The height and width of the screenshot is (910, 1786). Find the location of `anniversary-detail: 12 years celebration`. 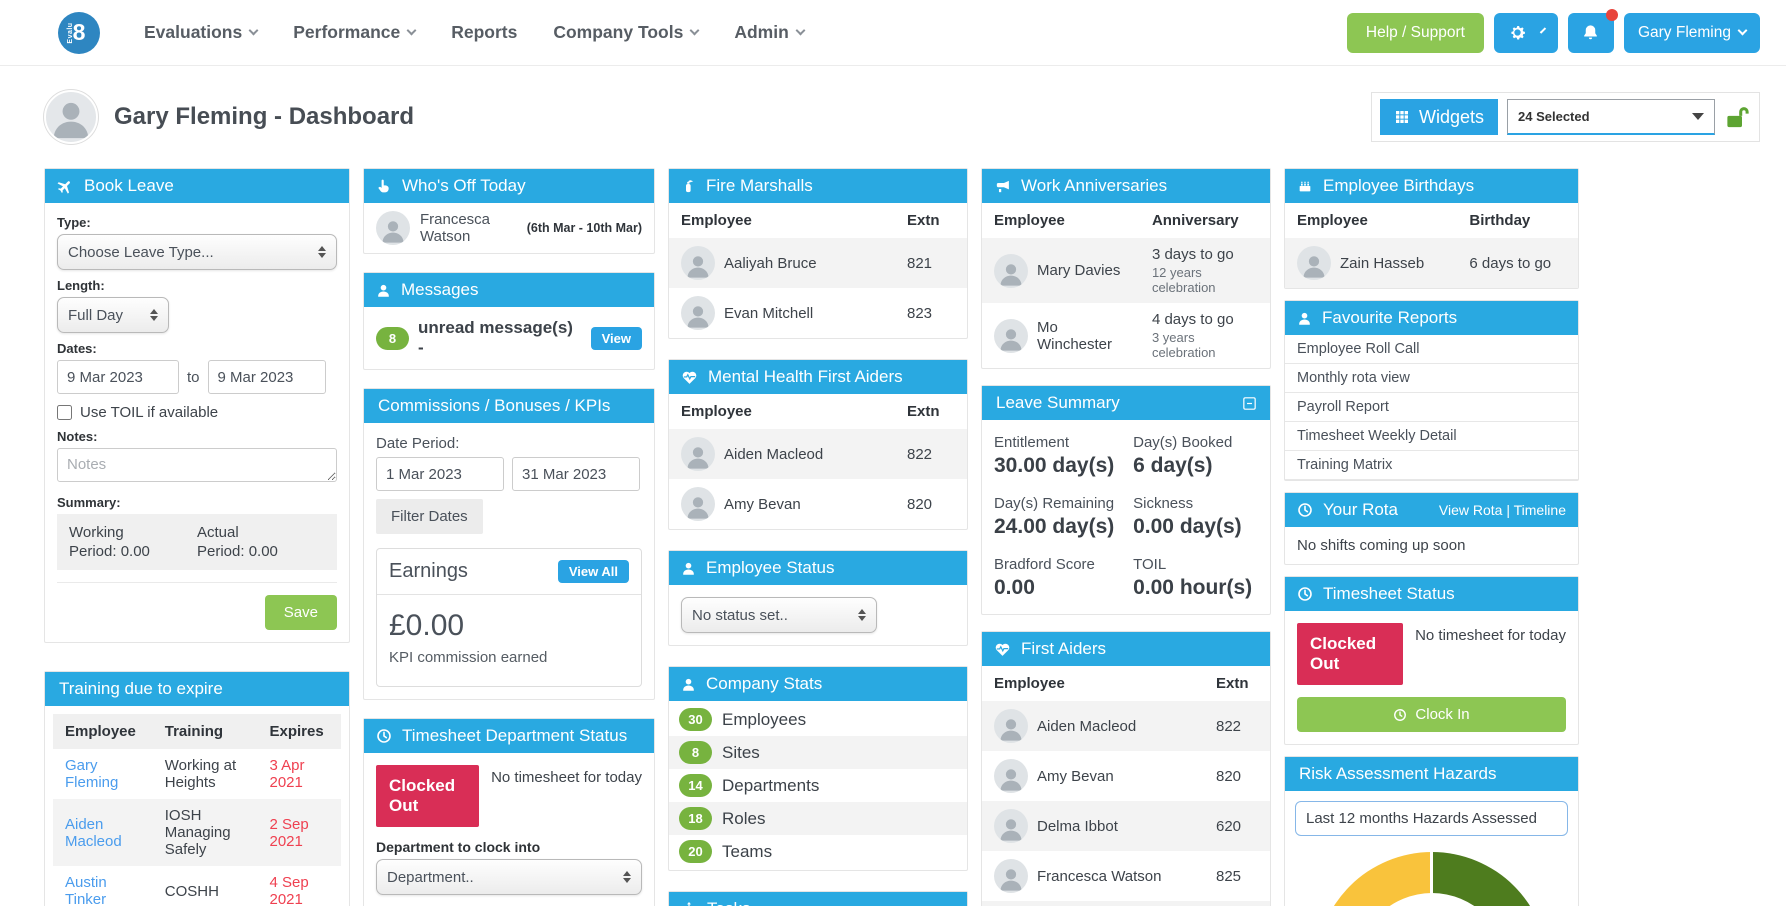

anniversary-detail: 12 years celebration is located at coordinates (1183, 280).